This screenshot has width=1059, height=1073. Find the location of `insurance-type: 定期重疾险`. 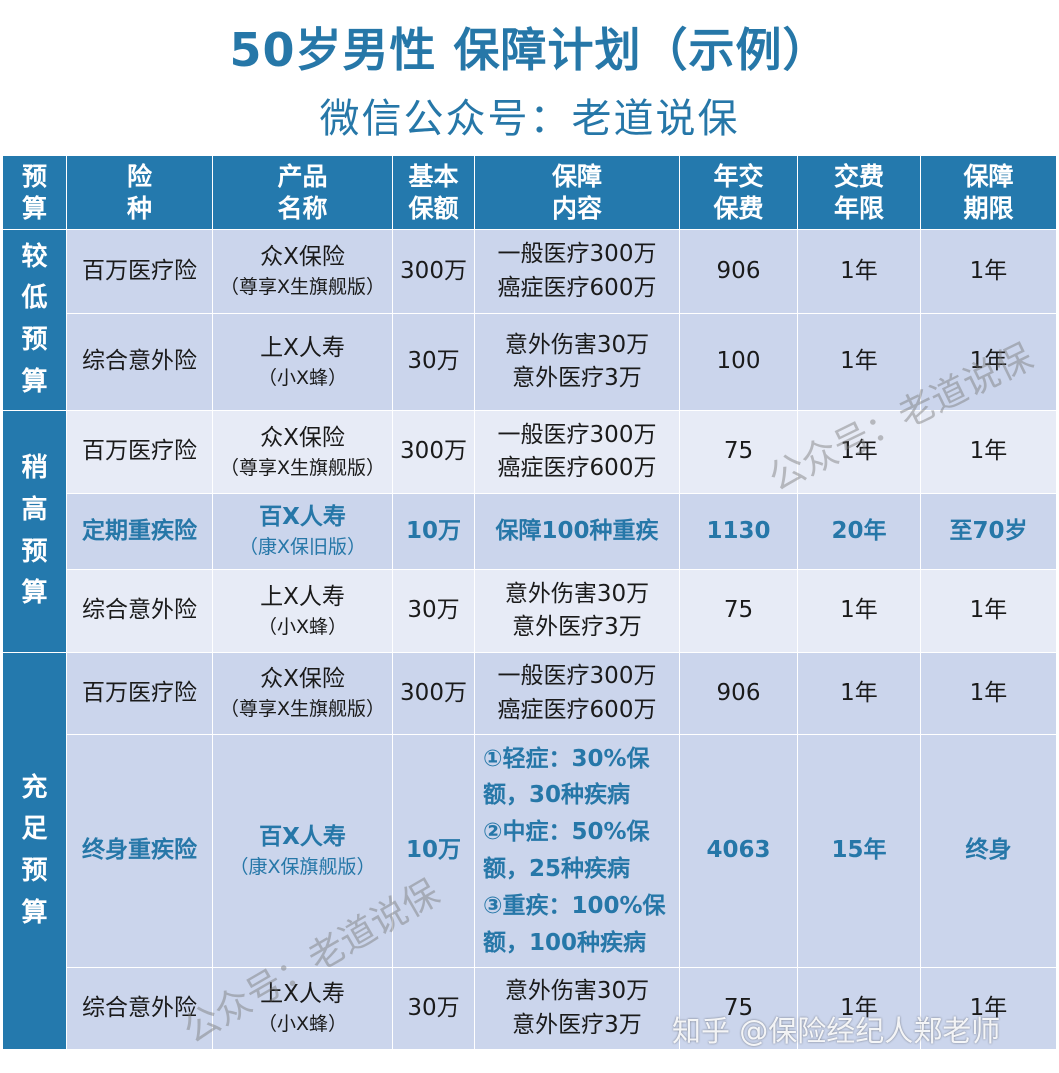

insurance-type: 定期重疾险 is located at coordinates (139, 531).